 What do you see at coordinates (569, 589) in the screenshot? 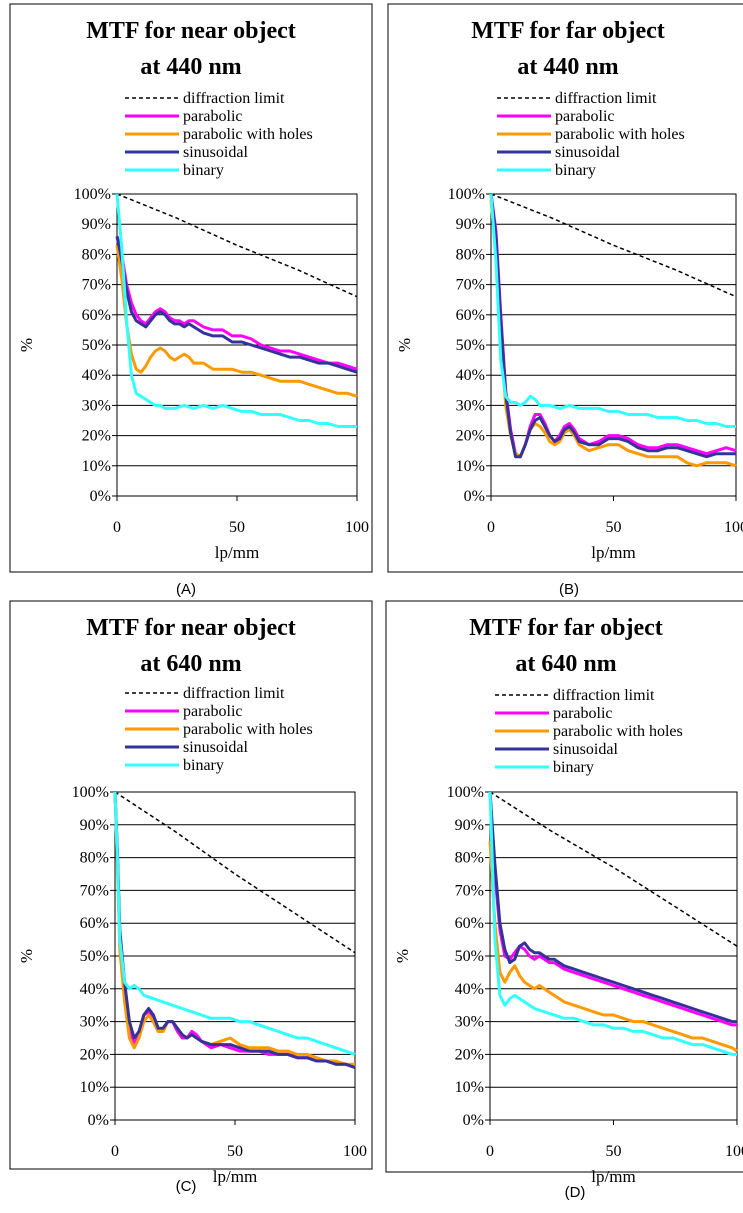
I see `panel-label: (B)` at bounding box center [569, 589].